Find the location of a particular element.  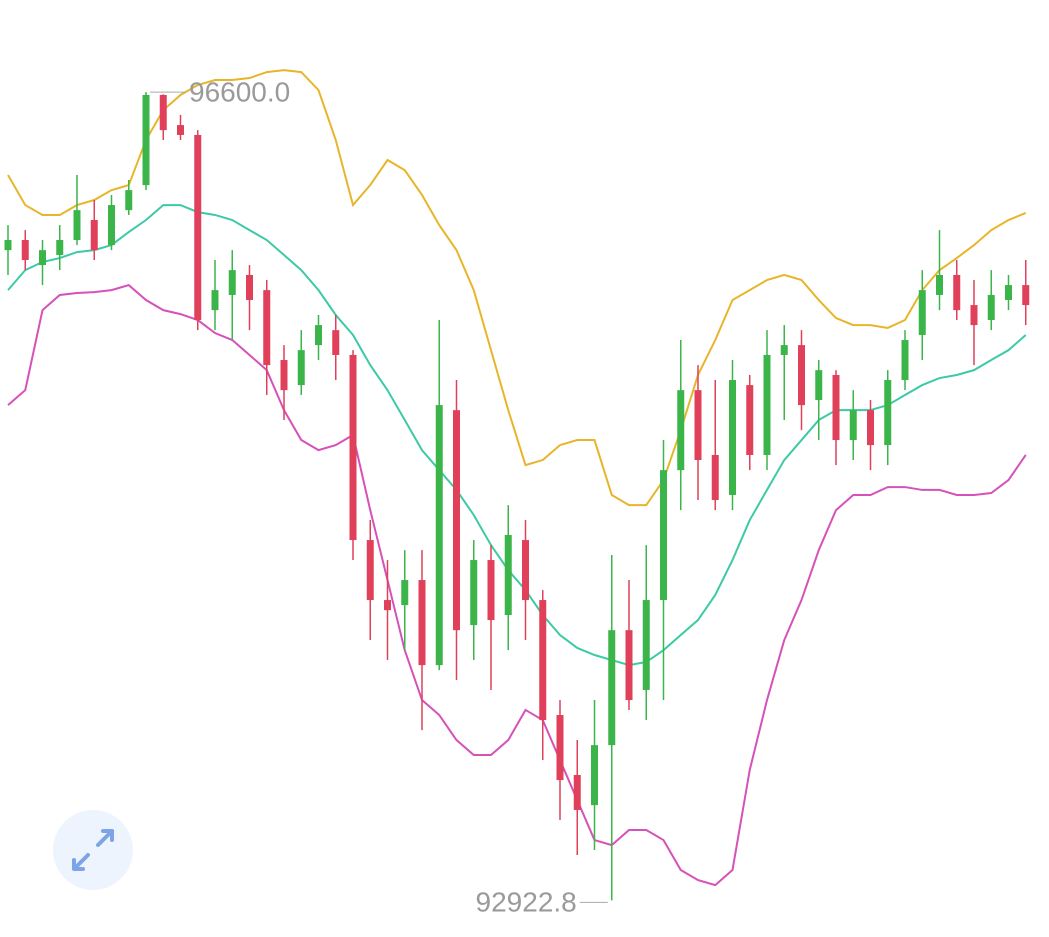

expand-button-bg is located at coordinates (93, 850).